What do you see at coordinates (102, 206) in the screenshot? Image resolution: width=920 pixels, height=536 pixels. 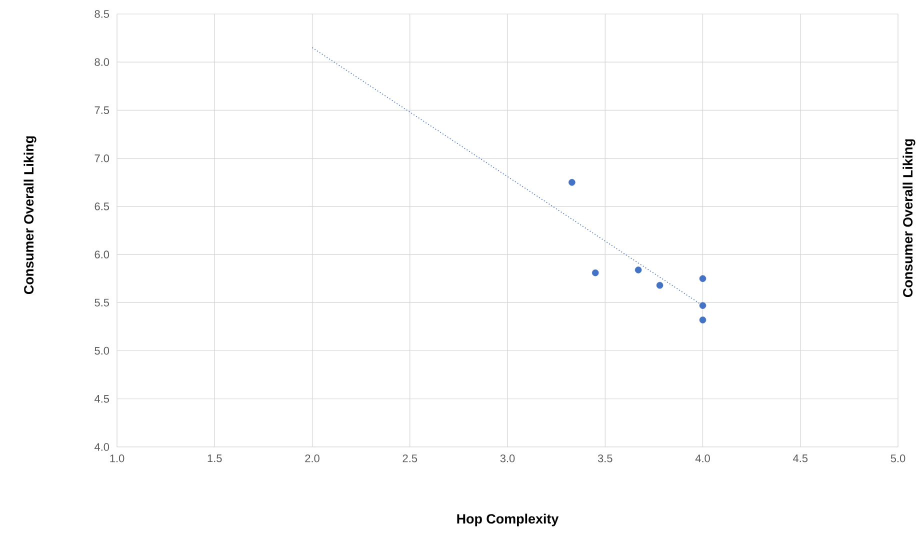 I see `y-tick-label: 6.5` at bounding box center [102, 206].